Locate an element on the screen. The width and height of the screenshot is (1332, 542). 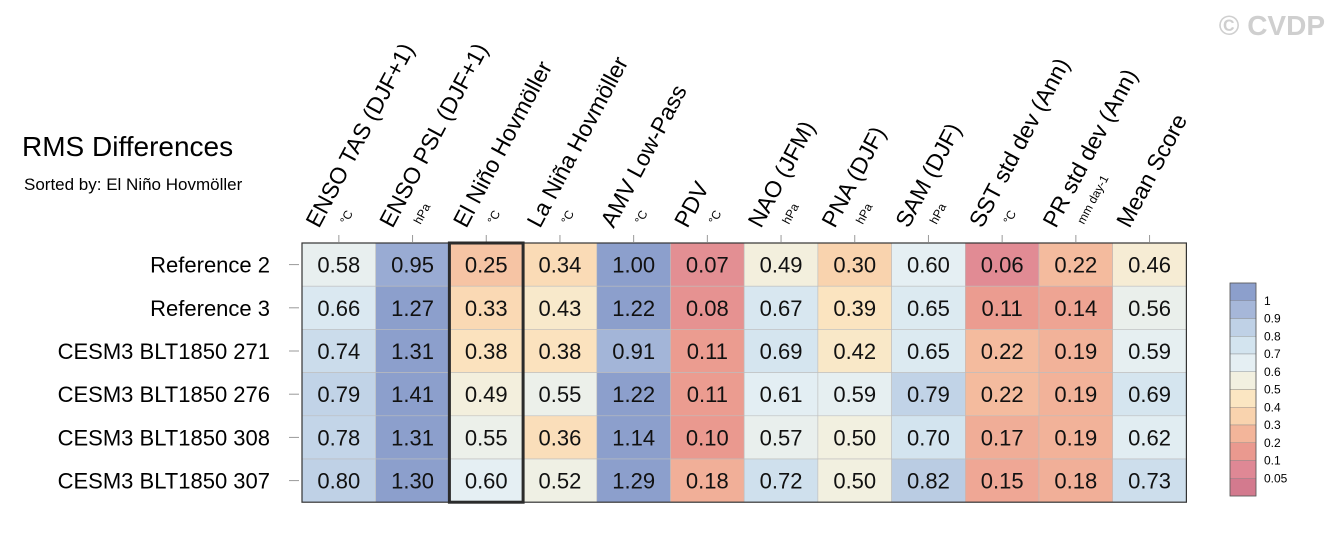
cell-value: 0.15 is located at coordinates (1002, 481).